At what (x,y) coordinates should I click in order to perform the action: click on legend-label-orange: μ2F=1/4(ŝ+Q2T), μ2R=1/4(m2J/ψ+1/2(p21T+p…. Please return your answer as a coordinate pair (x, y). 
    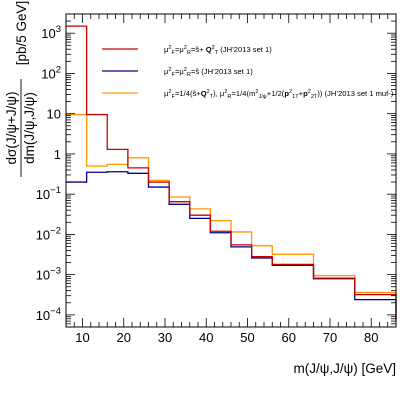
    Looking at the image, I should click on (279, 94).